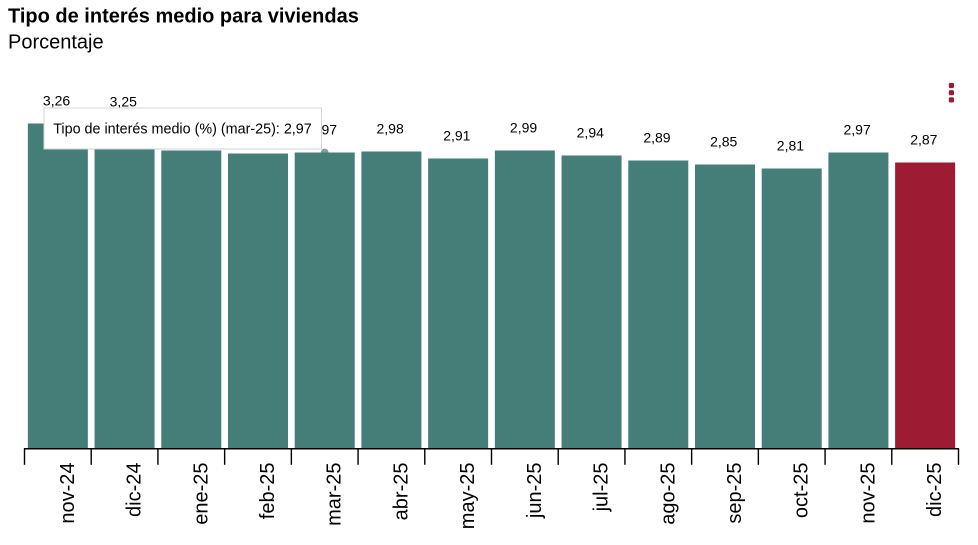  I want to click on svg-text: nov-24, so click(68, 493).